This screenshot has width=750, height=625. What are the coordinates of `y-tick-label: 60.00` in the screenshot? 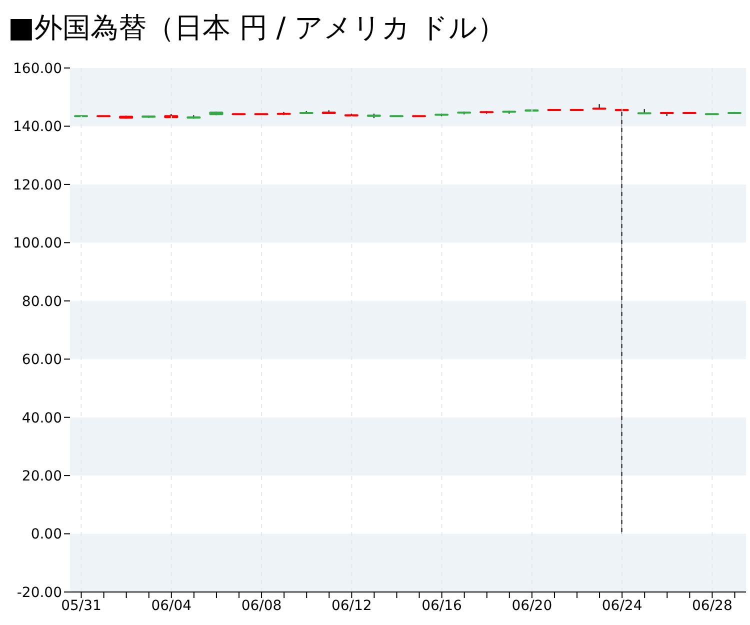 It's located at (42, 360).